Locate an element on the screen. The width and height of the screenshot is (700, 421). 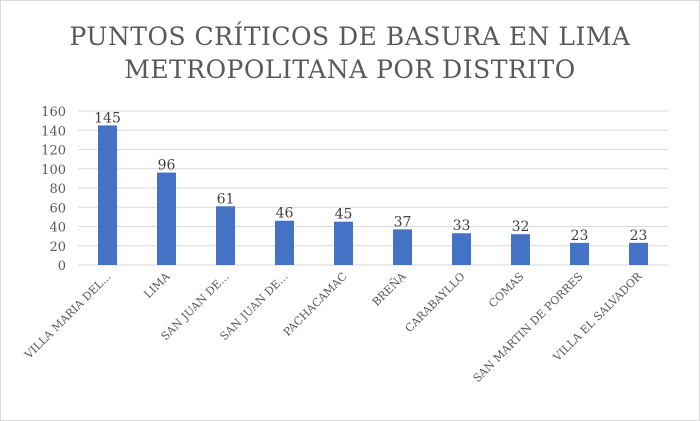
data-label: 61 is located at coordinates (226, 199).